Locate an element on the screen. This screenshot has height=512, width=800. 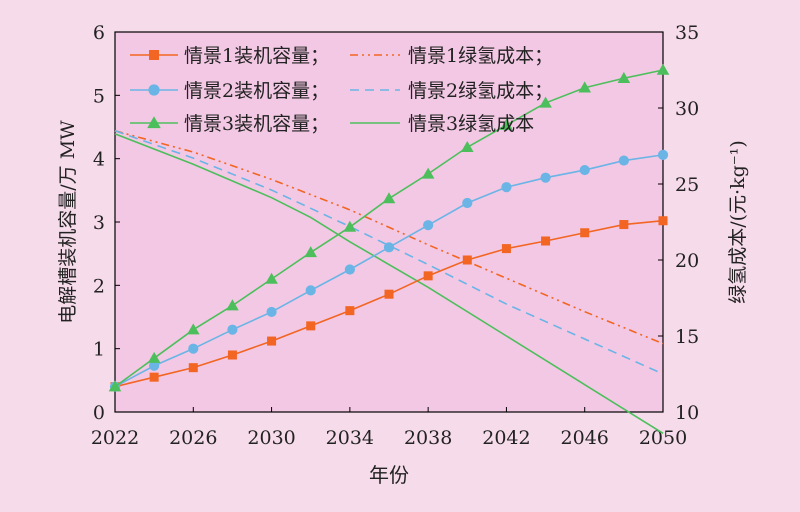
x-tick-label: 2026 is located at coordinates (193, 438).